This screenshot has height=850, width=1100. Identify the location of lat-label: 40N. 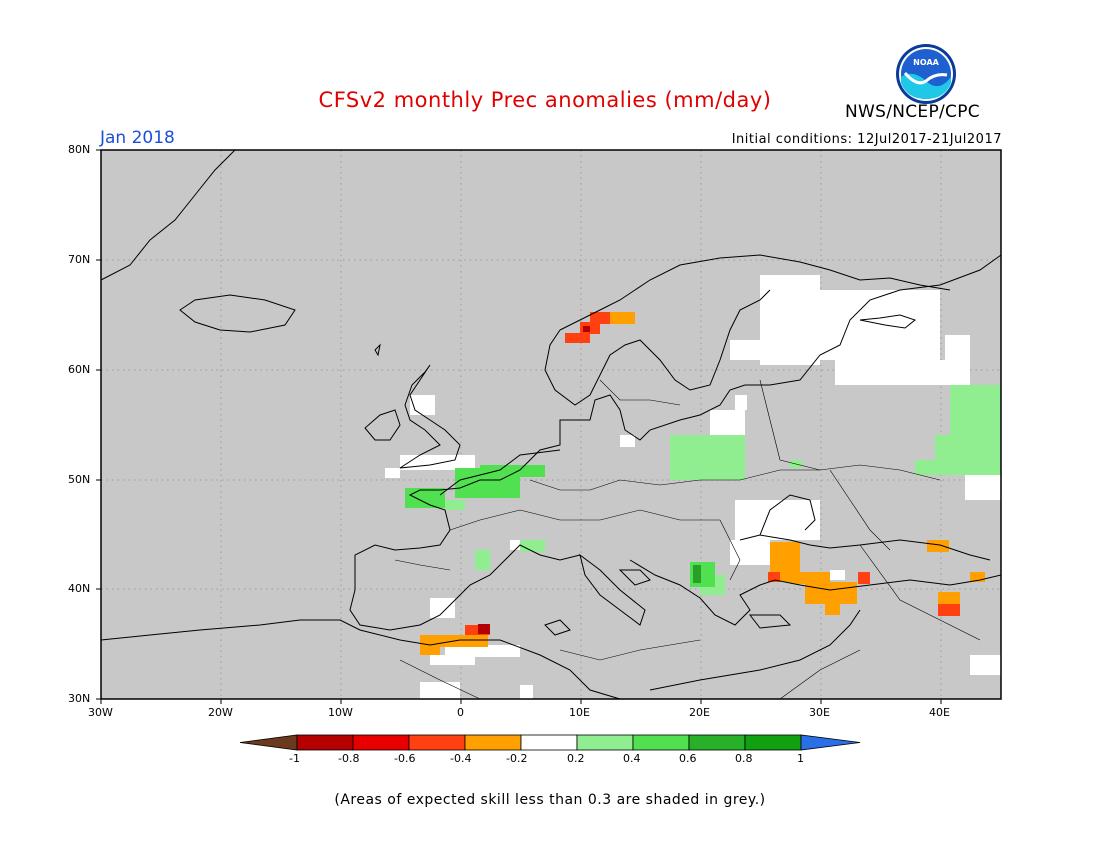
(79, 588).